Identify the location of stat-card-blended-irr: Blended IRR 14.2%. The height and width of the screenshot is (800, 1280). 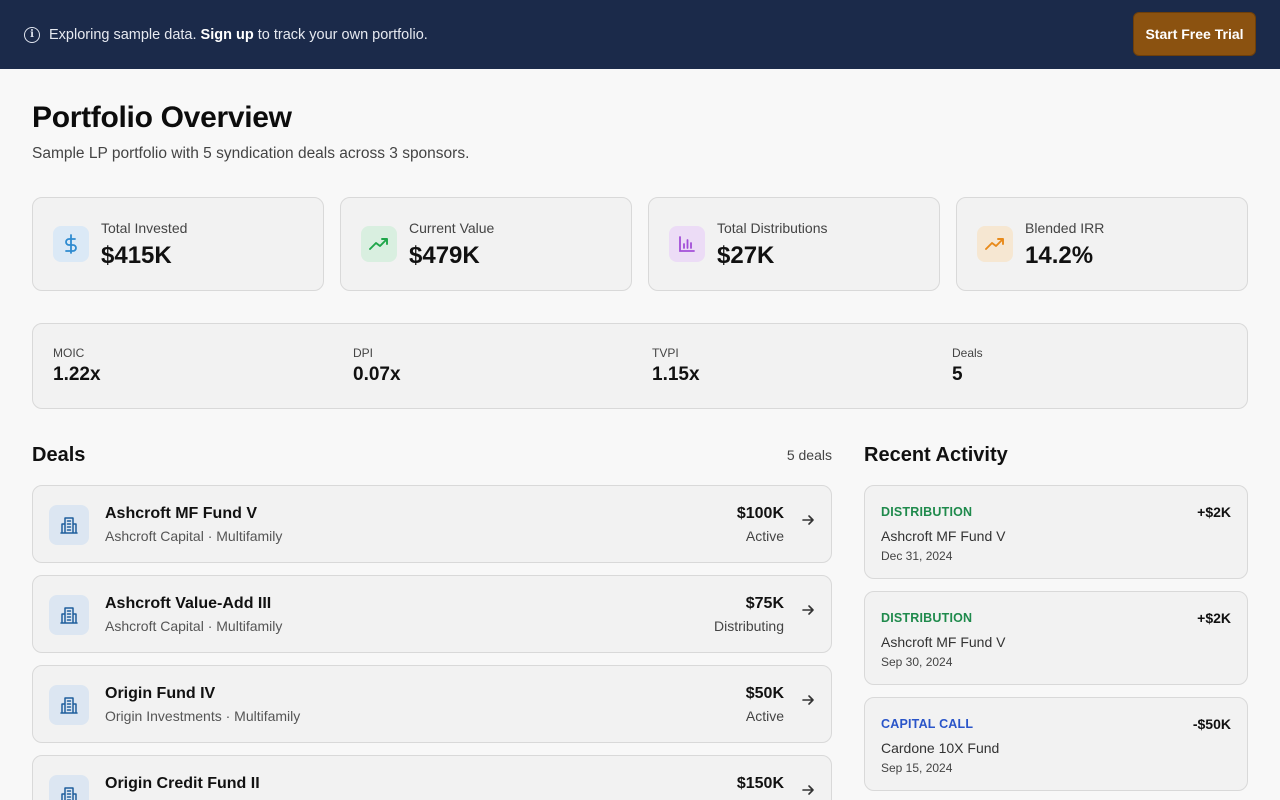
(1102, 244).